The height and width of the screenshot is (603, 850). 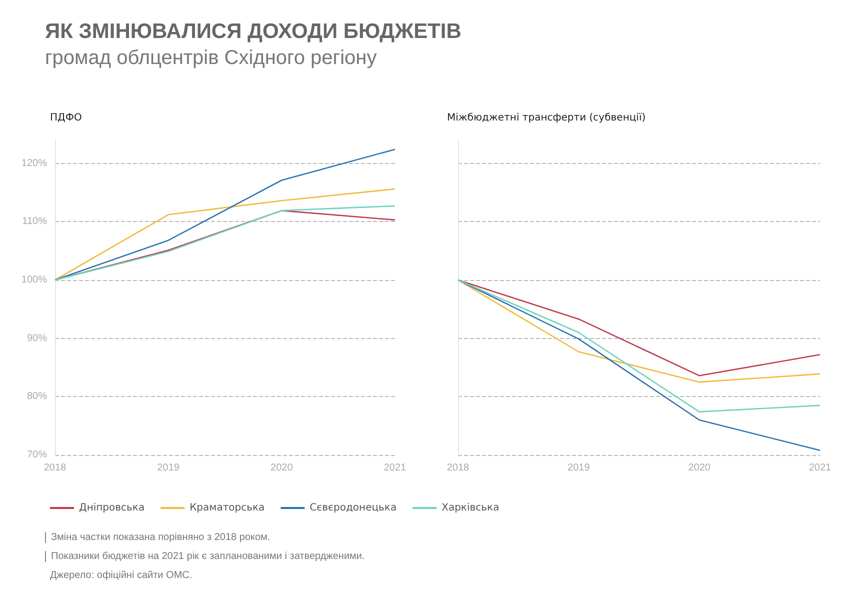 What do you see at coordinates (546, 118) in the screenshot?
I see `chart-title: Міжбюджетні трансферти (субвенції)` at bounding box center [546, 118].